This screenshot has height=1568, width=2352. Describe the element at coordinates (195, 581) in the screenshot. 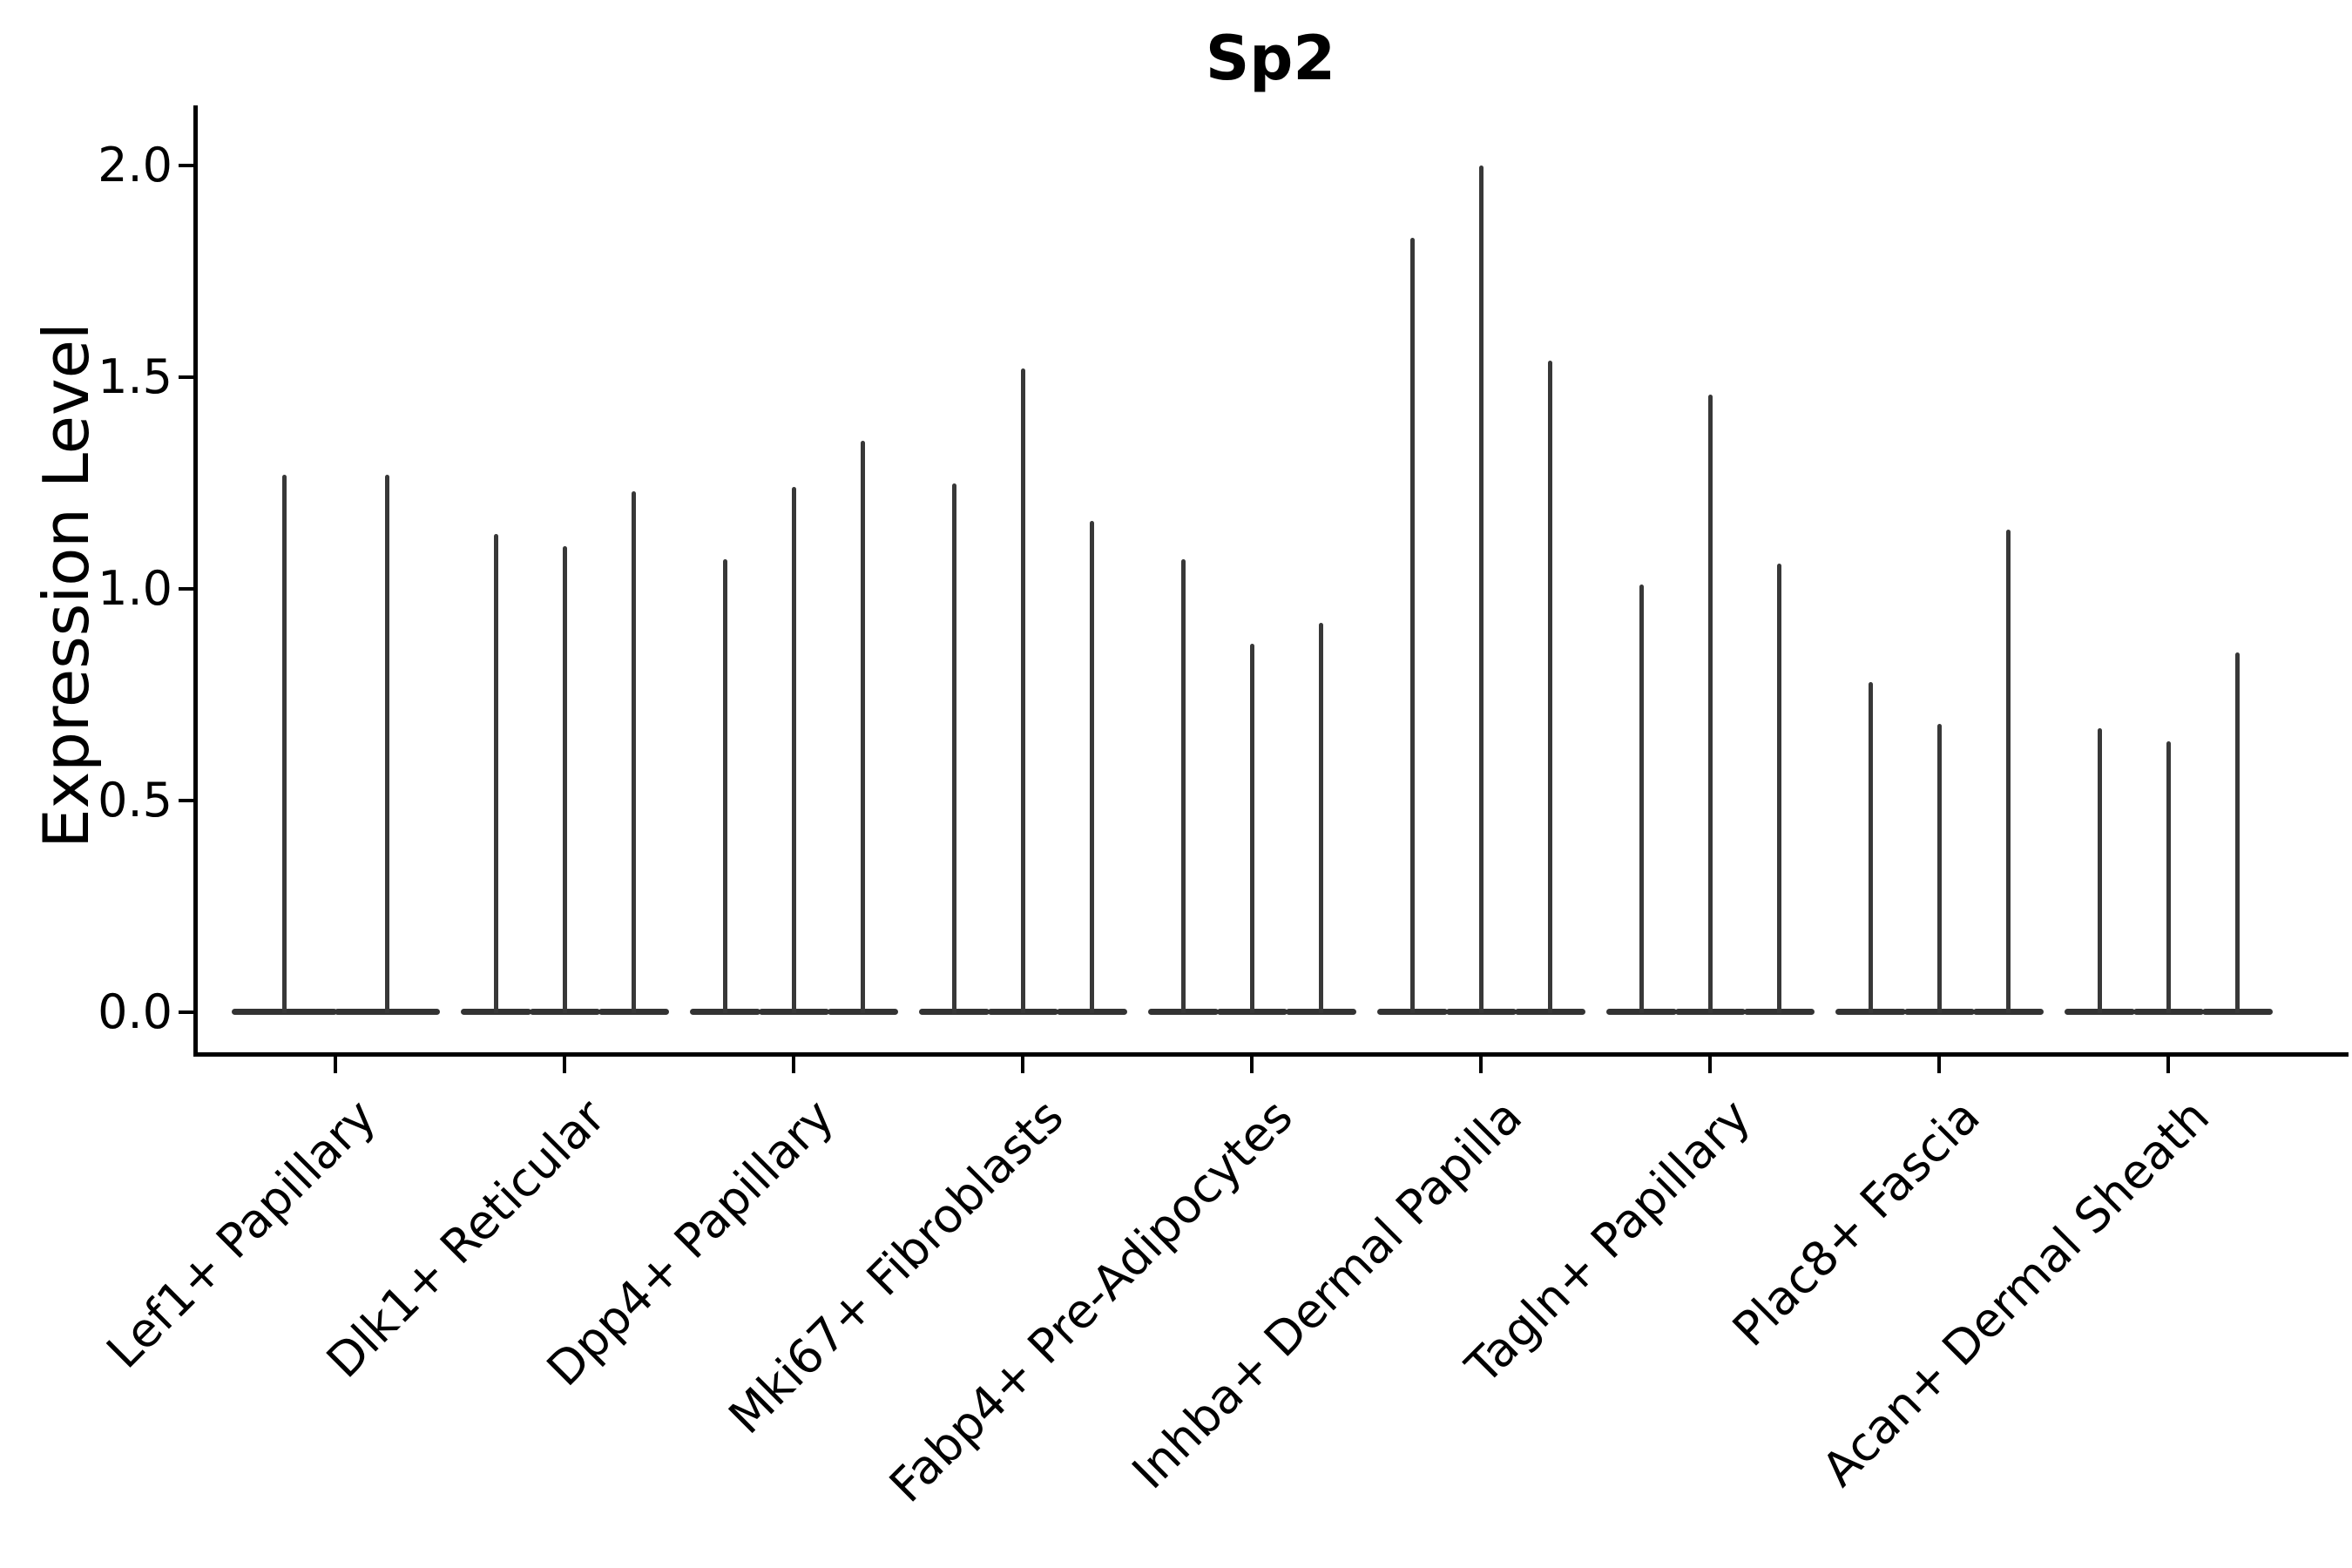

I see `y-axis-spine` at that location.